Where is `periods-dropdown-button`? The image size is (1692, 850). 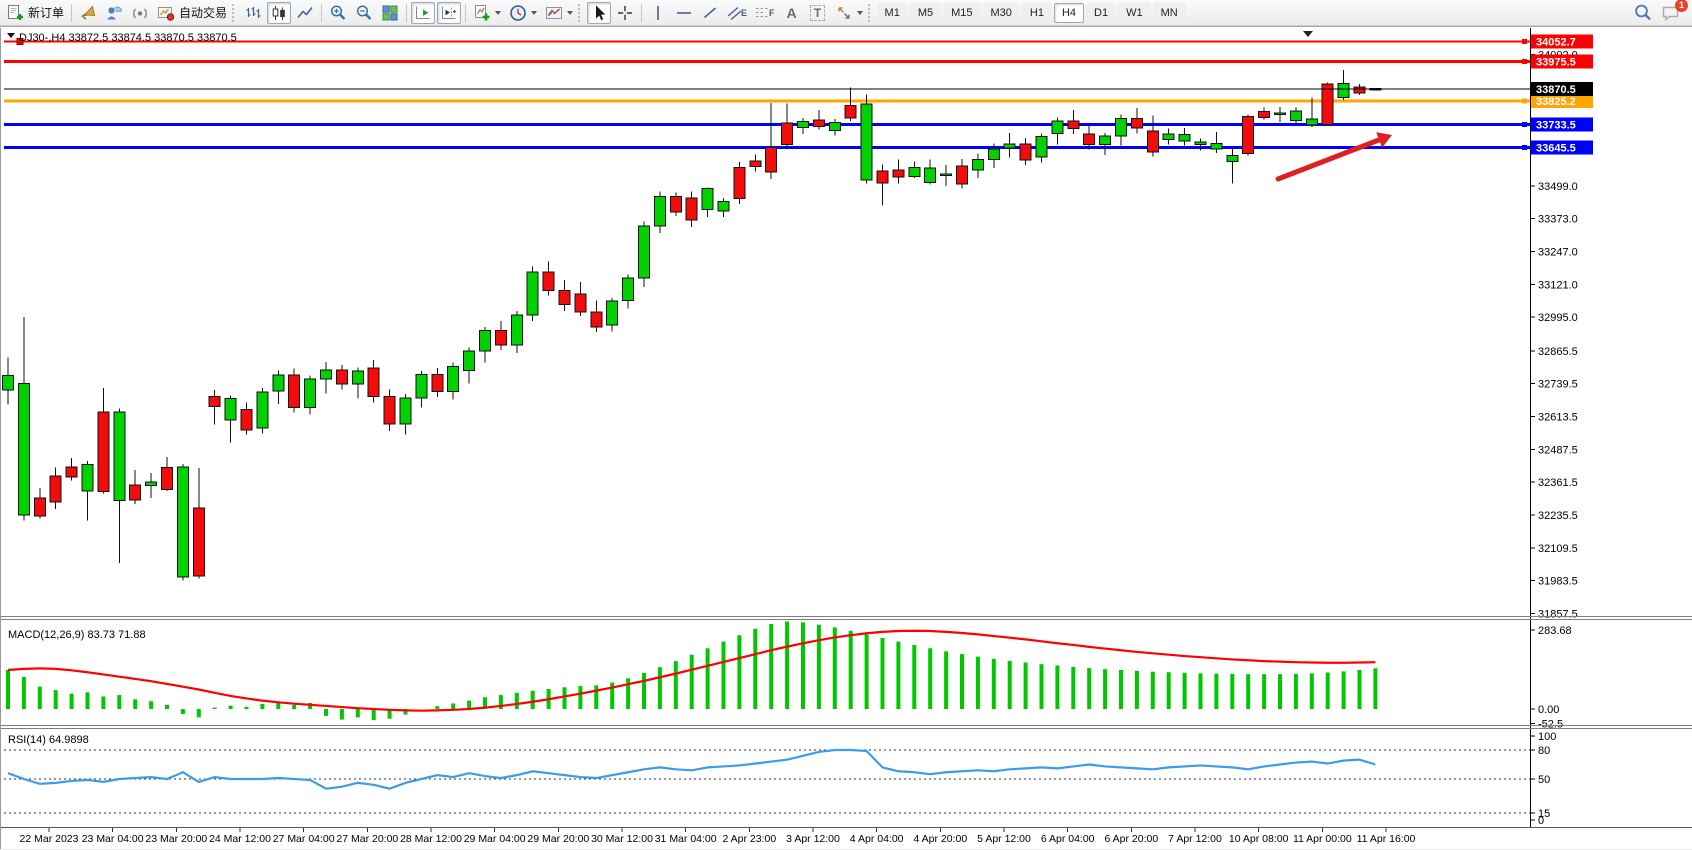
periods-dropdown-button is located at coordinates (523, 13).